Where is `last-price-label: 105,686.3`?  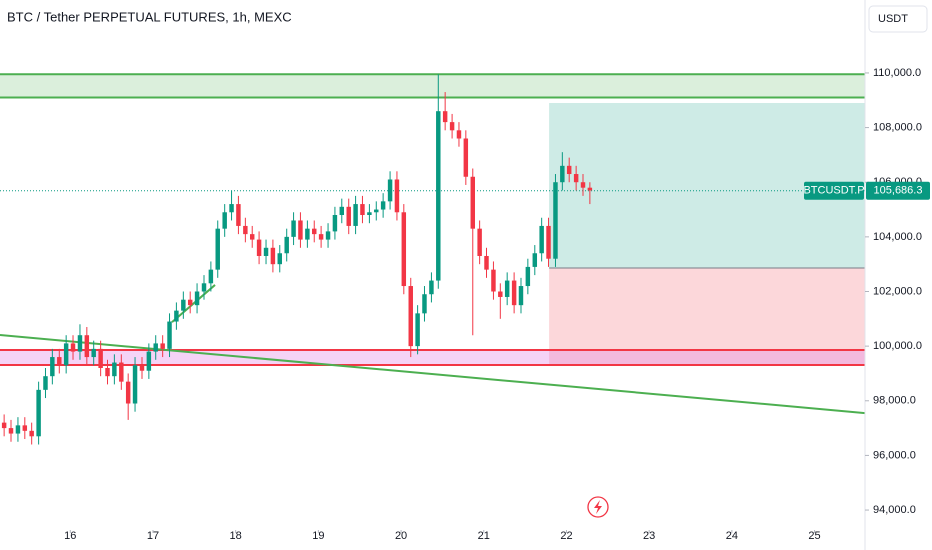
last-price-label: 105,686.3 is located at coordinates (898, 191).